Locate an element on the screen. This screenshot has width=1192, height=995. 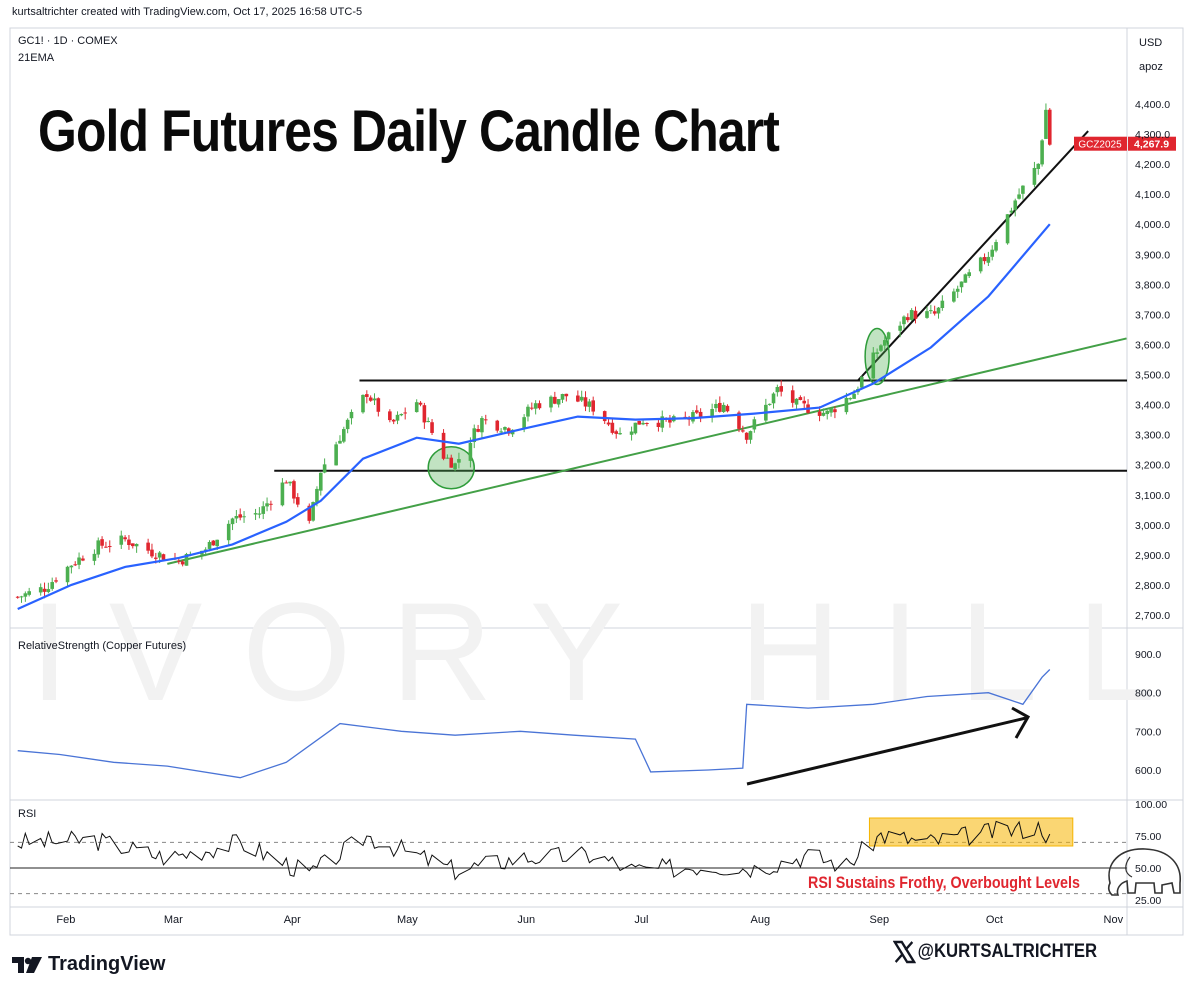
relative-strength-panel is located at coordinates (534, 727).